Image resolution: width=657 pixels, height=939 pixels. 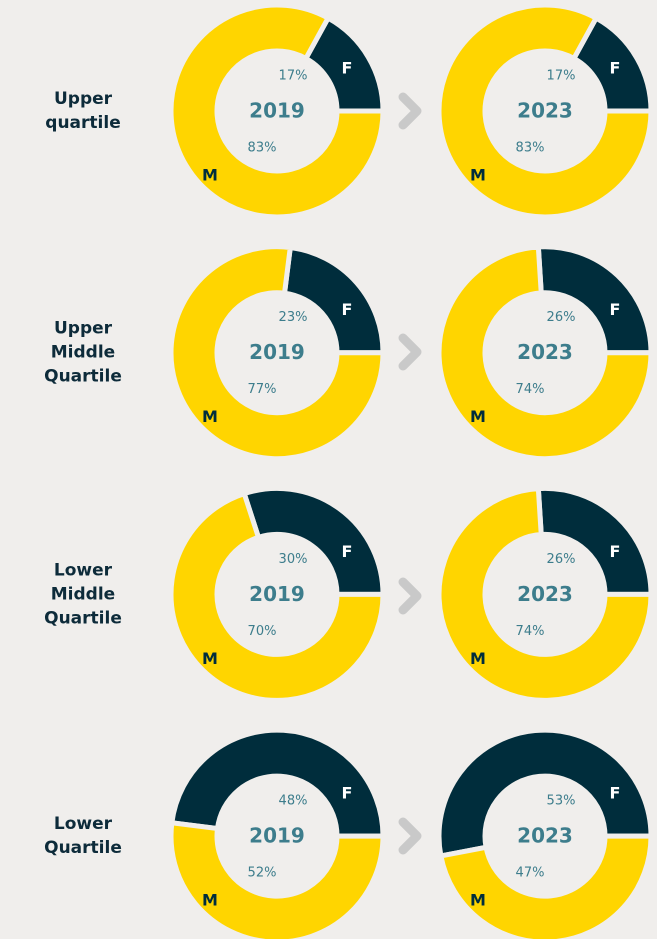 I want to click on chevrons, so click(x=410, y=473).